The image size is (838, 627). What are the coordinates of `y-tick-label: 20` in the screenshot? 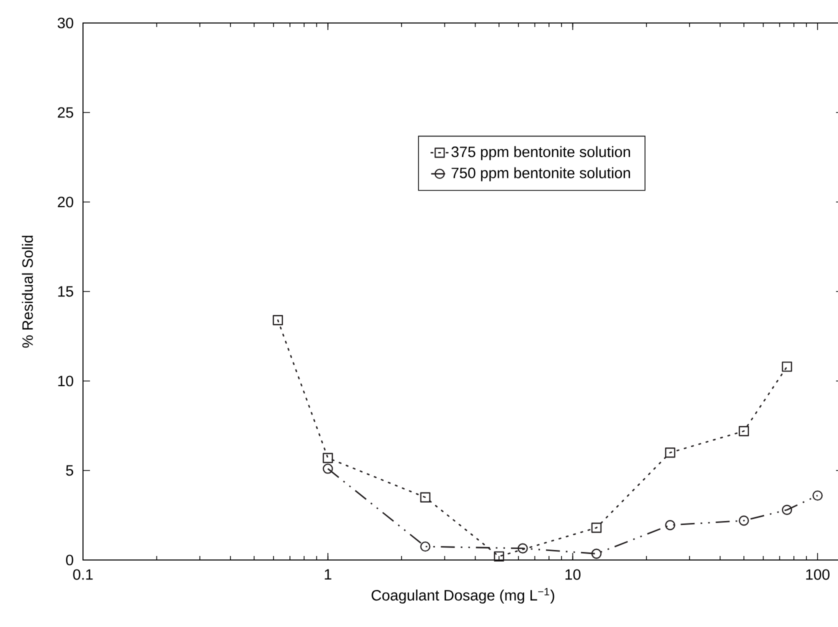 It's located at (66, 202).